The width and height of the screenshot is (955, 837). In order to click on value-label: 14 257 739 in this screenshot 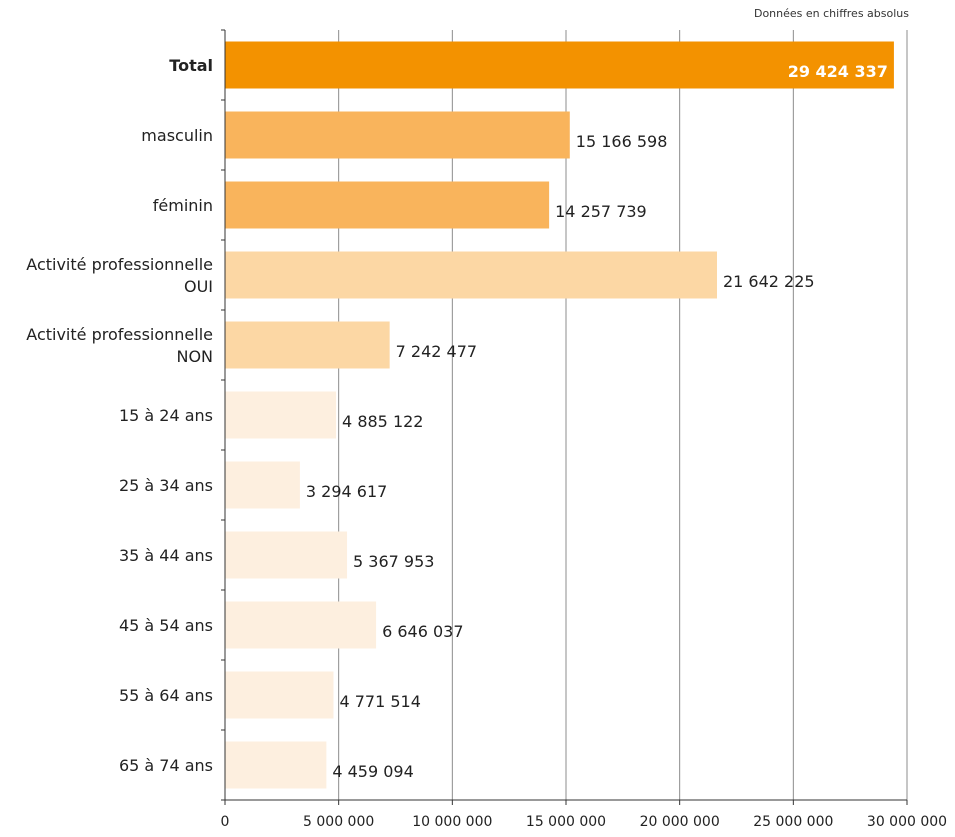, I will do `click(601, 211)`.